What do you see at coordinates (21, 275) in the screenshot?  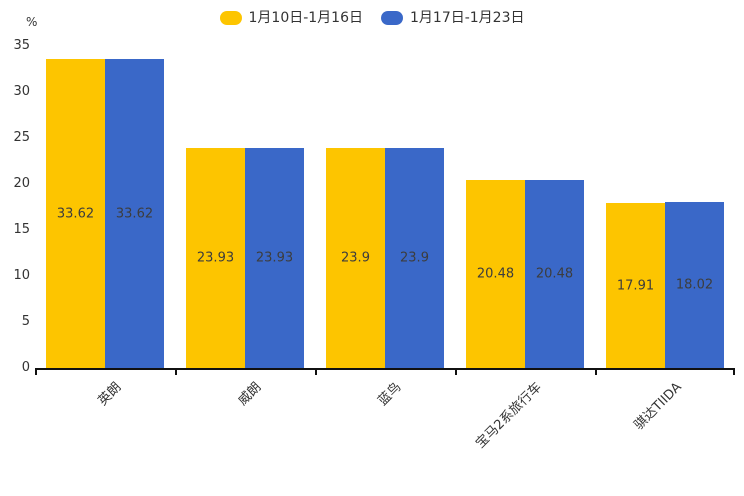 I see `y-tick-label: 10` at bounding box center [21, 275].